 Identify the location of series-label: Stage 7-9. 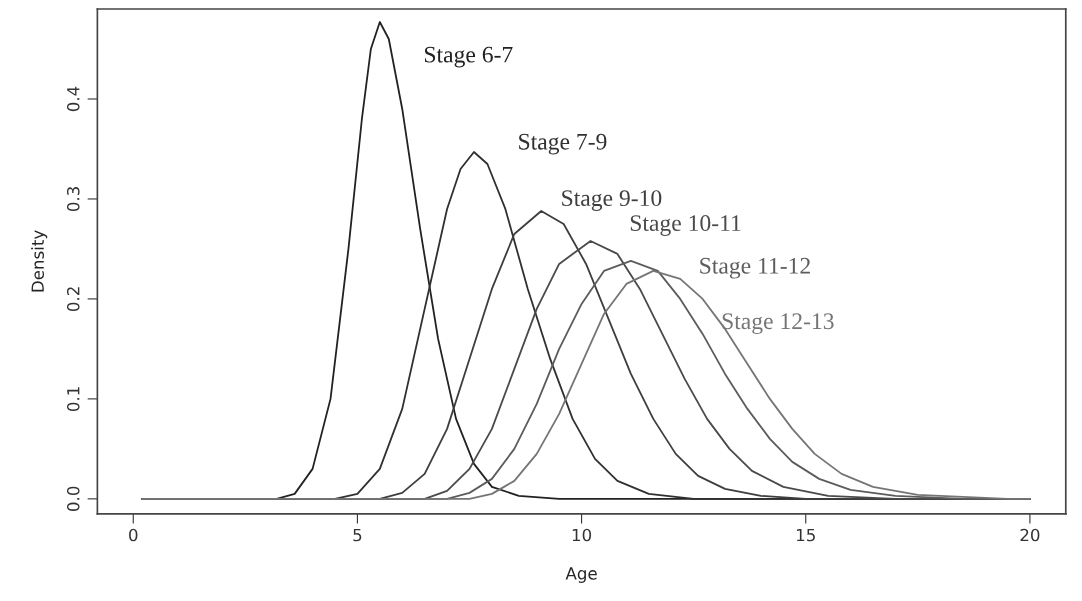
(563, 144).